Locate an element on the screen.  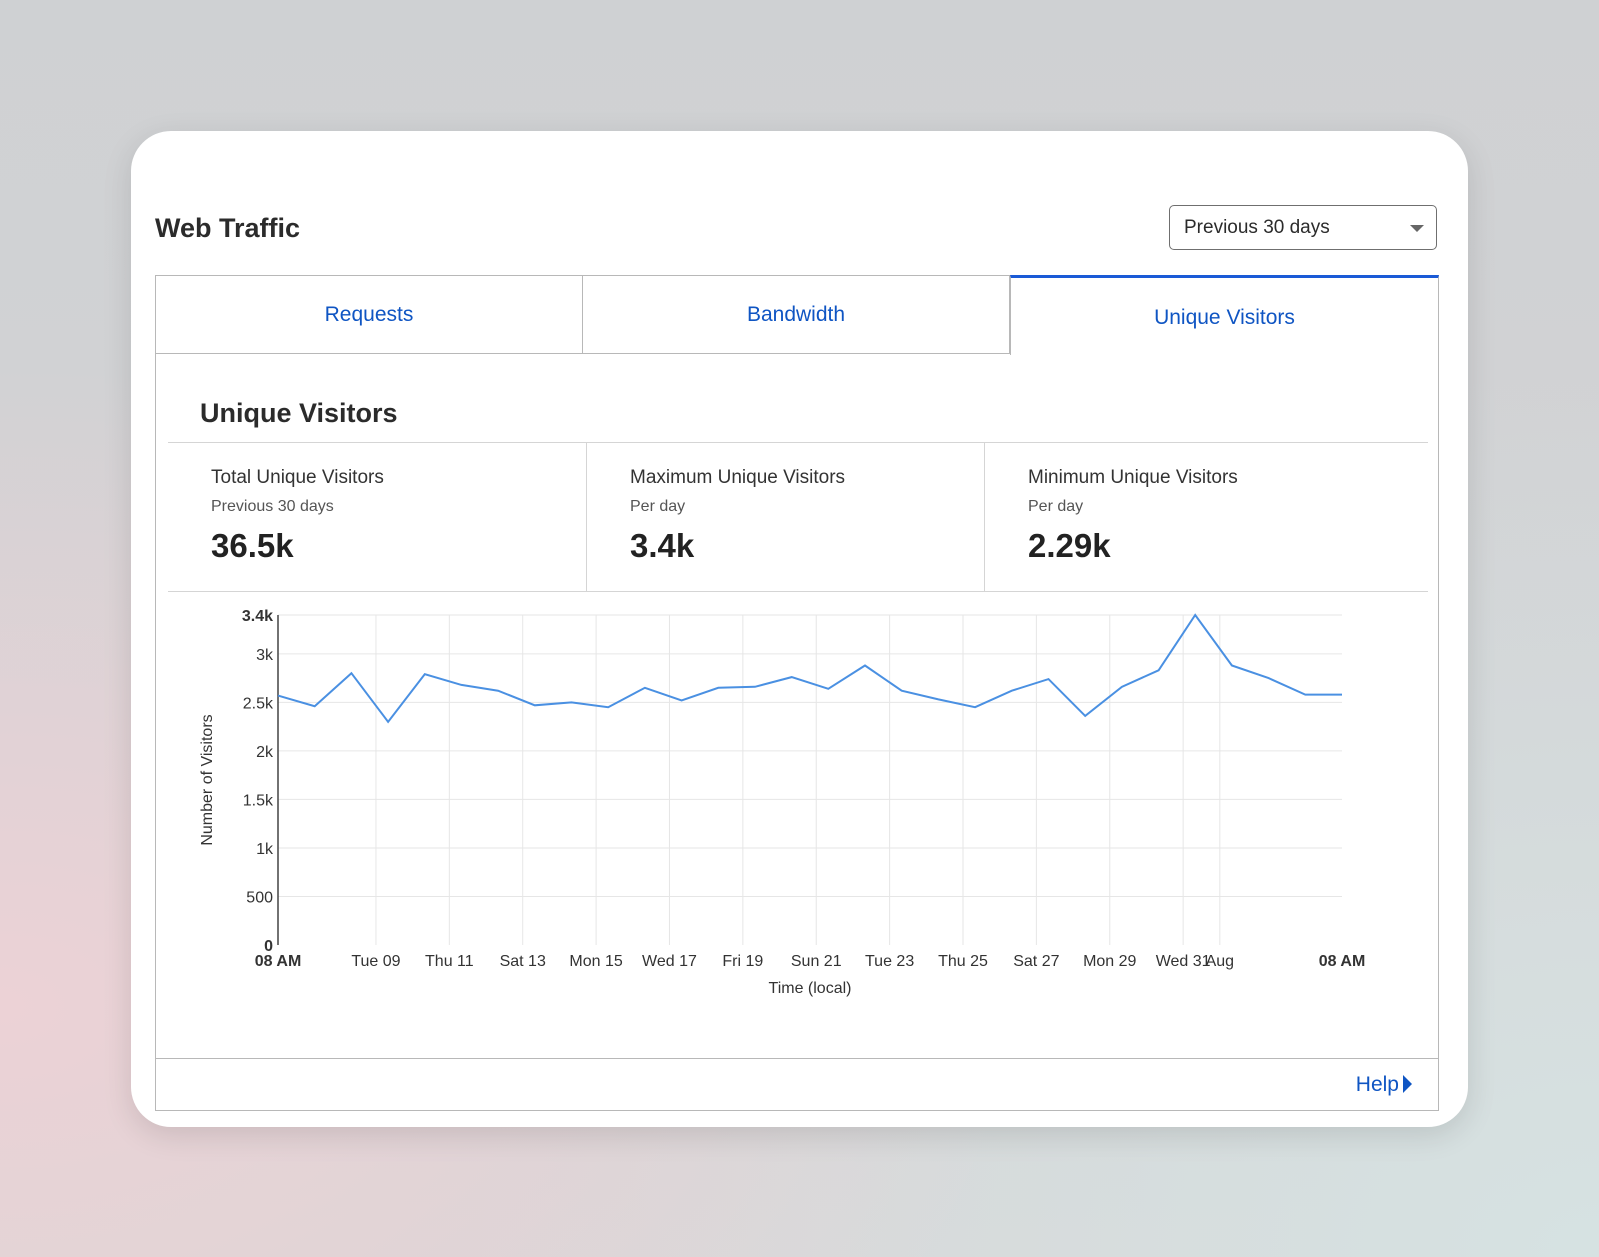
x-tick-label: Aug is located at coordinates (1220, 961).